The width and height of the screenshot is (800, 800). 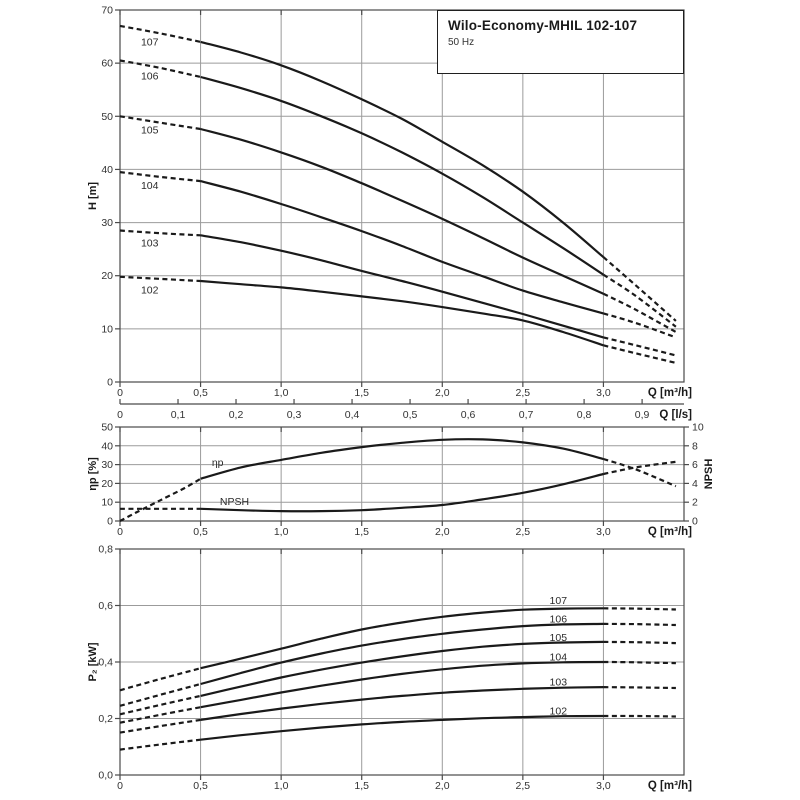 I want to click on curve-label-106: 106, so click(x=559, y=620).